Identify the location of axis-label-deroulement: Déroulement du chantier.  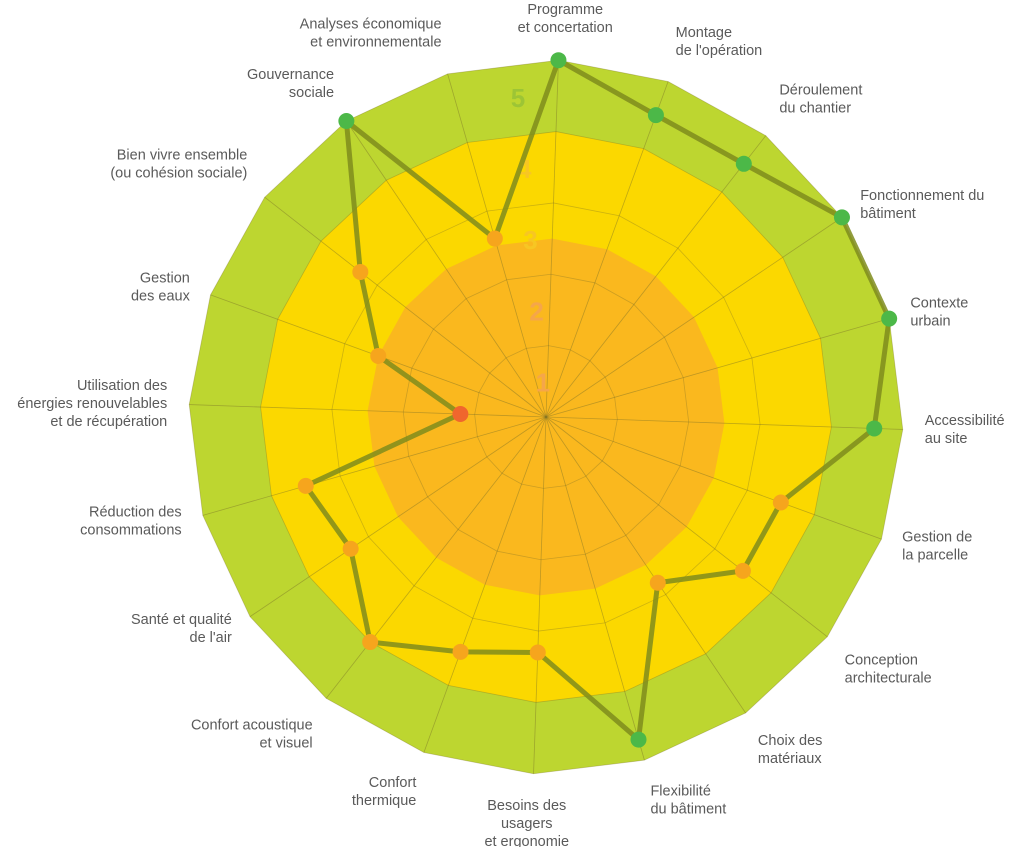
(820, 99).